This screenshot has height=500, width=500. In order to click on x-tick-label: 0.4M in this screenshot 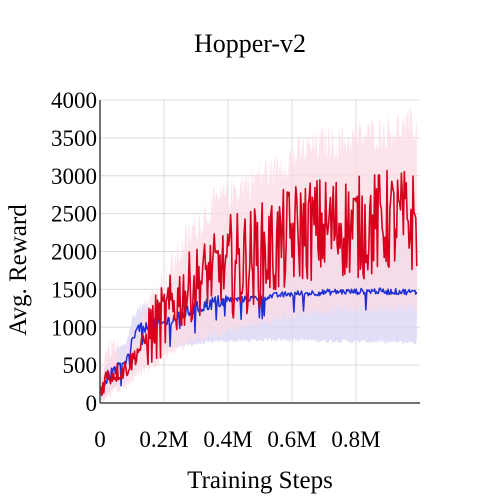, I will do `click(227, 439)`.